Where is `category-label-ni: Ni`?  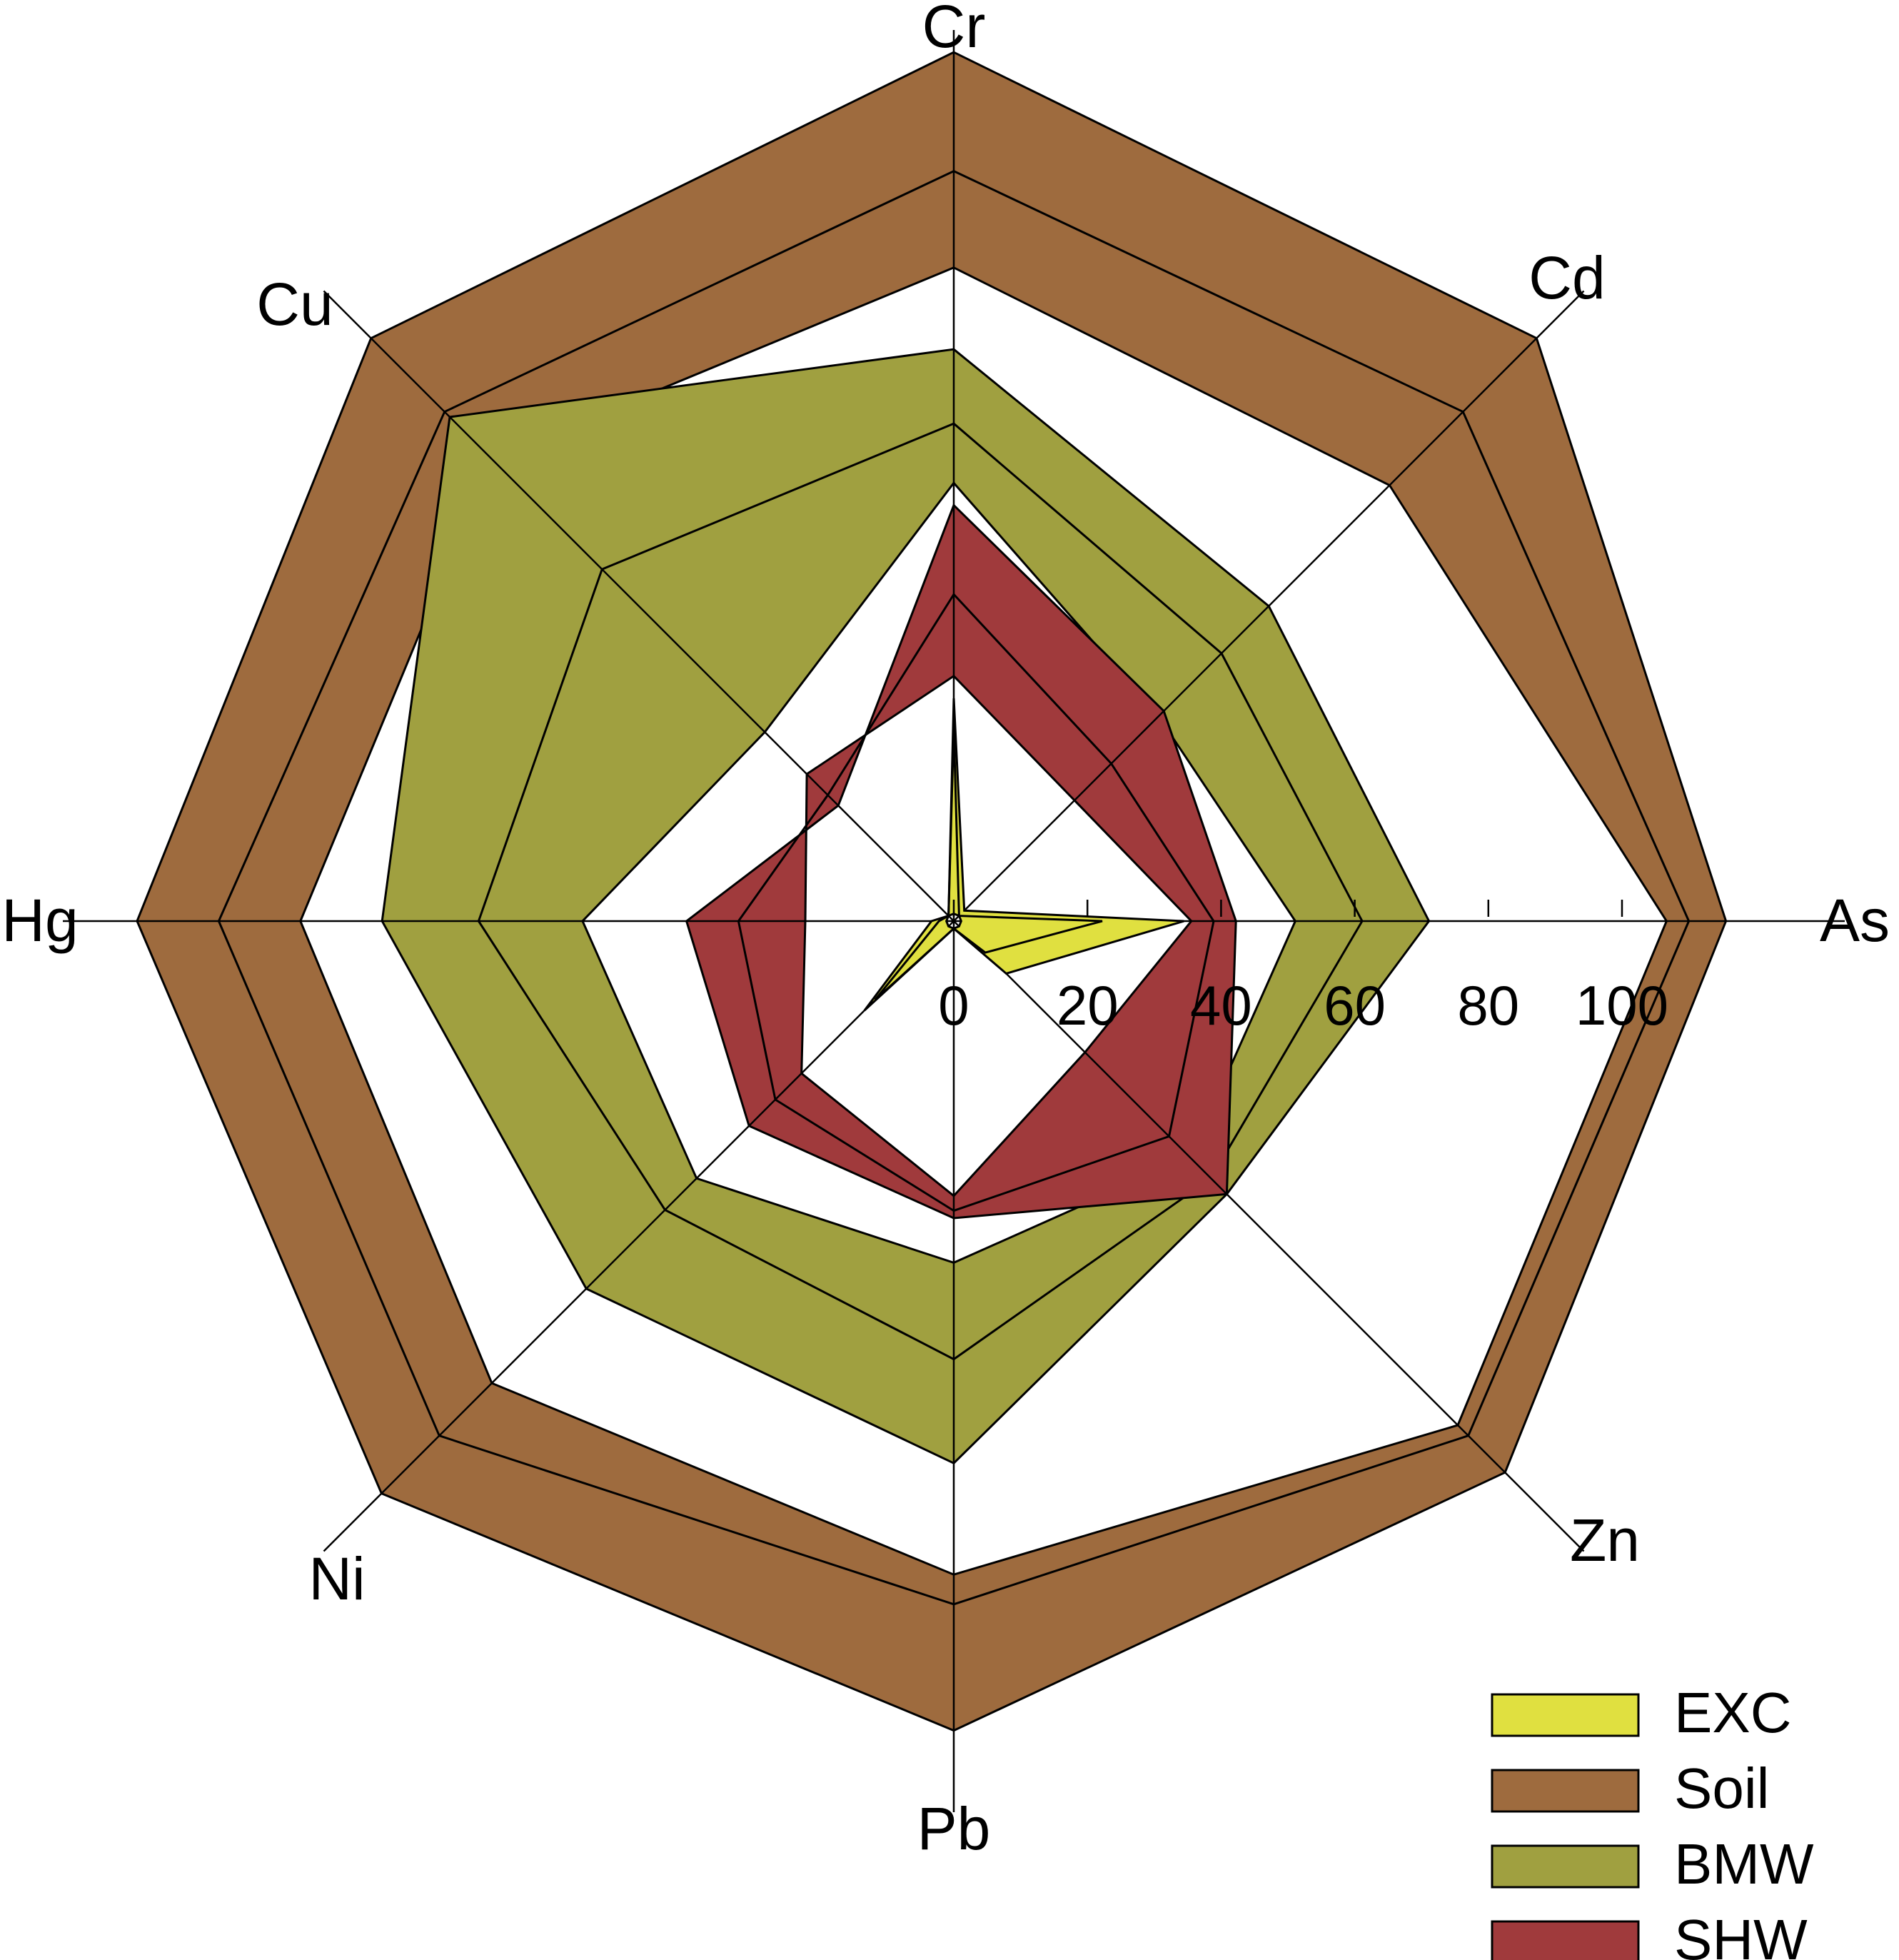
category-label-ni: Ni is located at coordinates (336, 1578).